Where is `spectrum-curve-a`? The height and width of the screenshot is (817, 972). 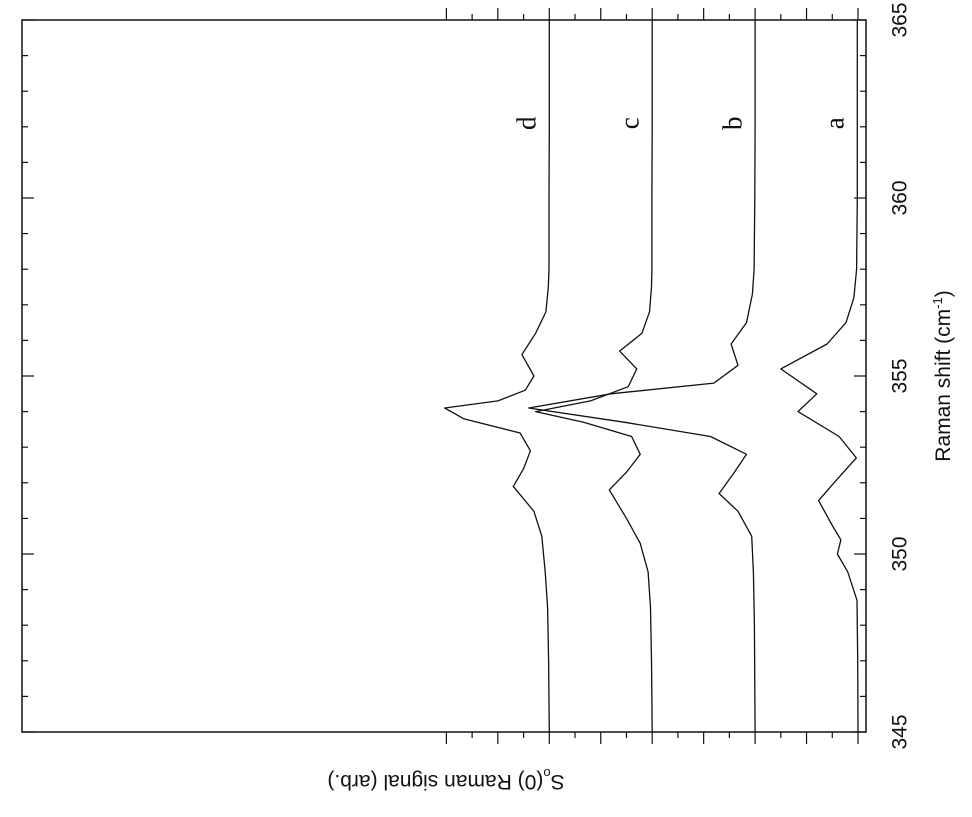 spectrum-curve-a is located at coordinates (819, 376).